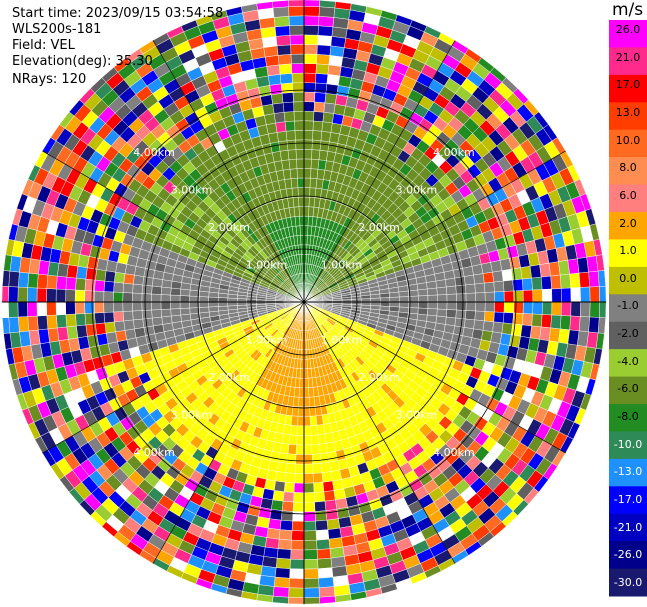 The image size is (647, 607). Describe the element at coordinates (454, 452) in the screenshot. I see `range-ring-label: 4.00km` at that location.